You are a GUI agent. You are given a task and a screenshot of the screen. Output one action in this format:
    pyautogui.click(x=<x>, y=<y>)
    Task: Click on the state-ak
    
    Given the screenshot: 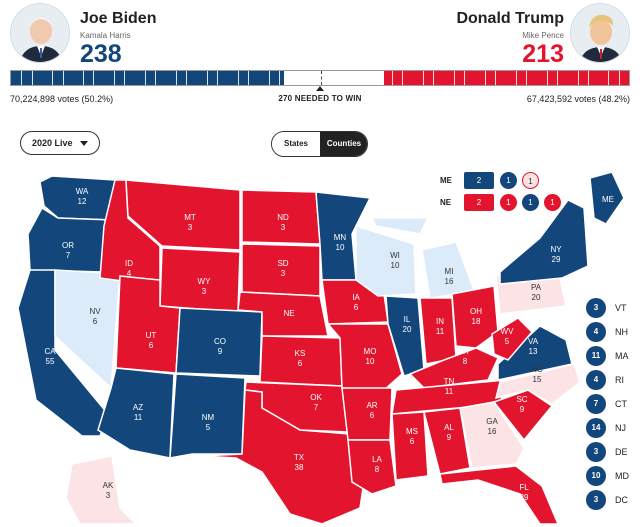 What is the action you would take?
    pyautogui.click(x=101, y=490)
    